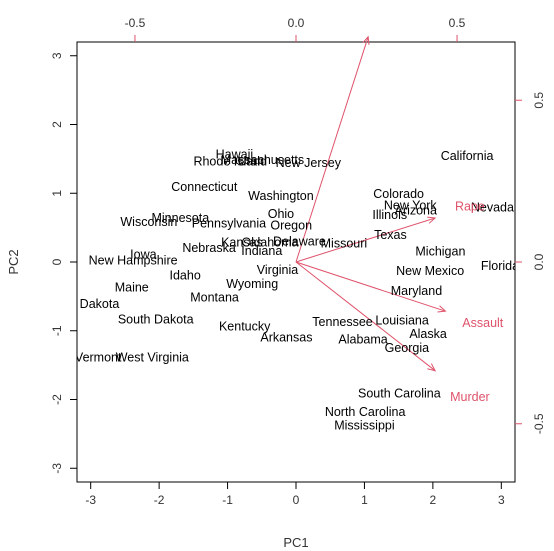 The height and width of the screenshot is (551, 554). I want to click on observation-label: Nevada, so click(492, 208).